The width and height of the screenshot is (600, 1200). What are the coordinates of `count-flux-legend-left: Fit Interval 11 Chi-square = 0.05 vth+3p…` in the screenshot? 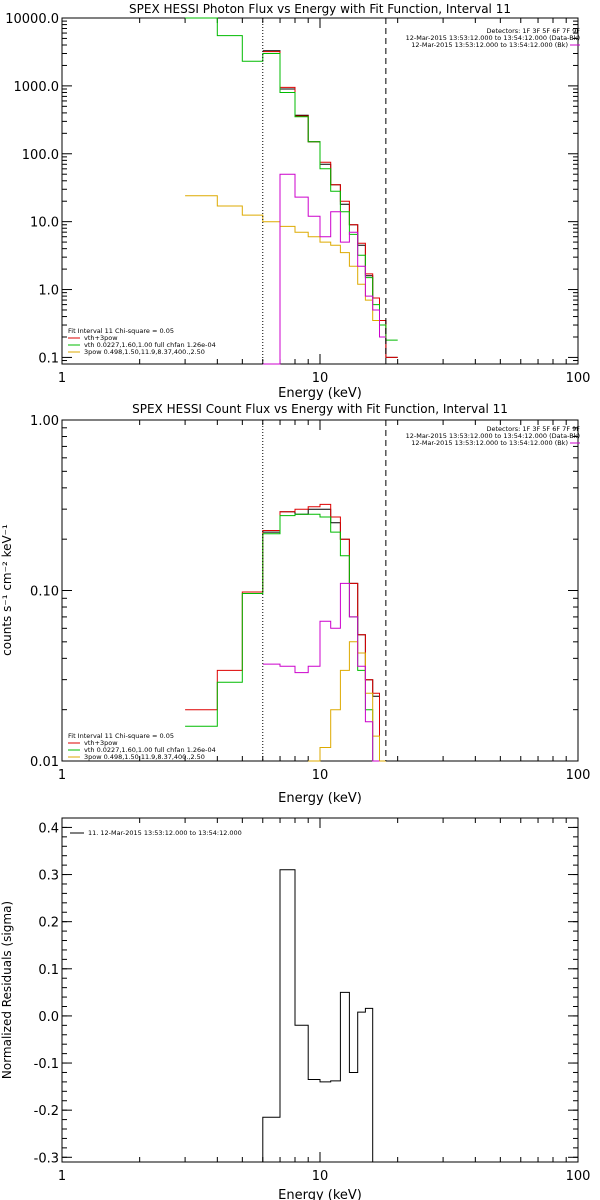 It's located at (142, 746).